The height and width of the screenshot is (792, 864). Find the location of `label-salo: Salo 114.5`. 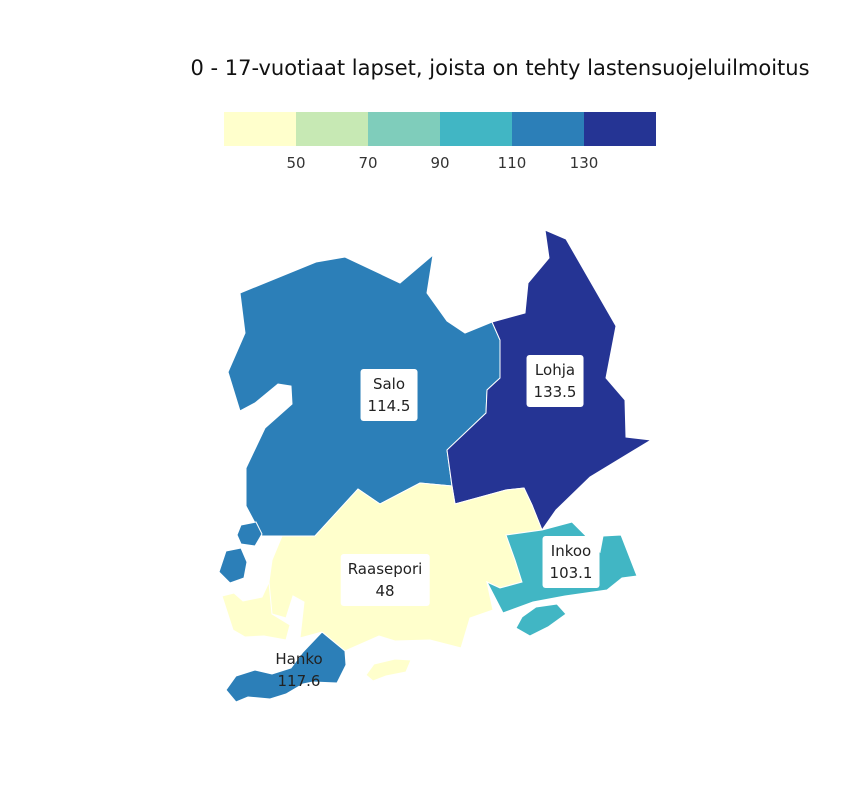

label-salo: Salo 114.5 is located at coordinates (389, 395).